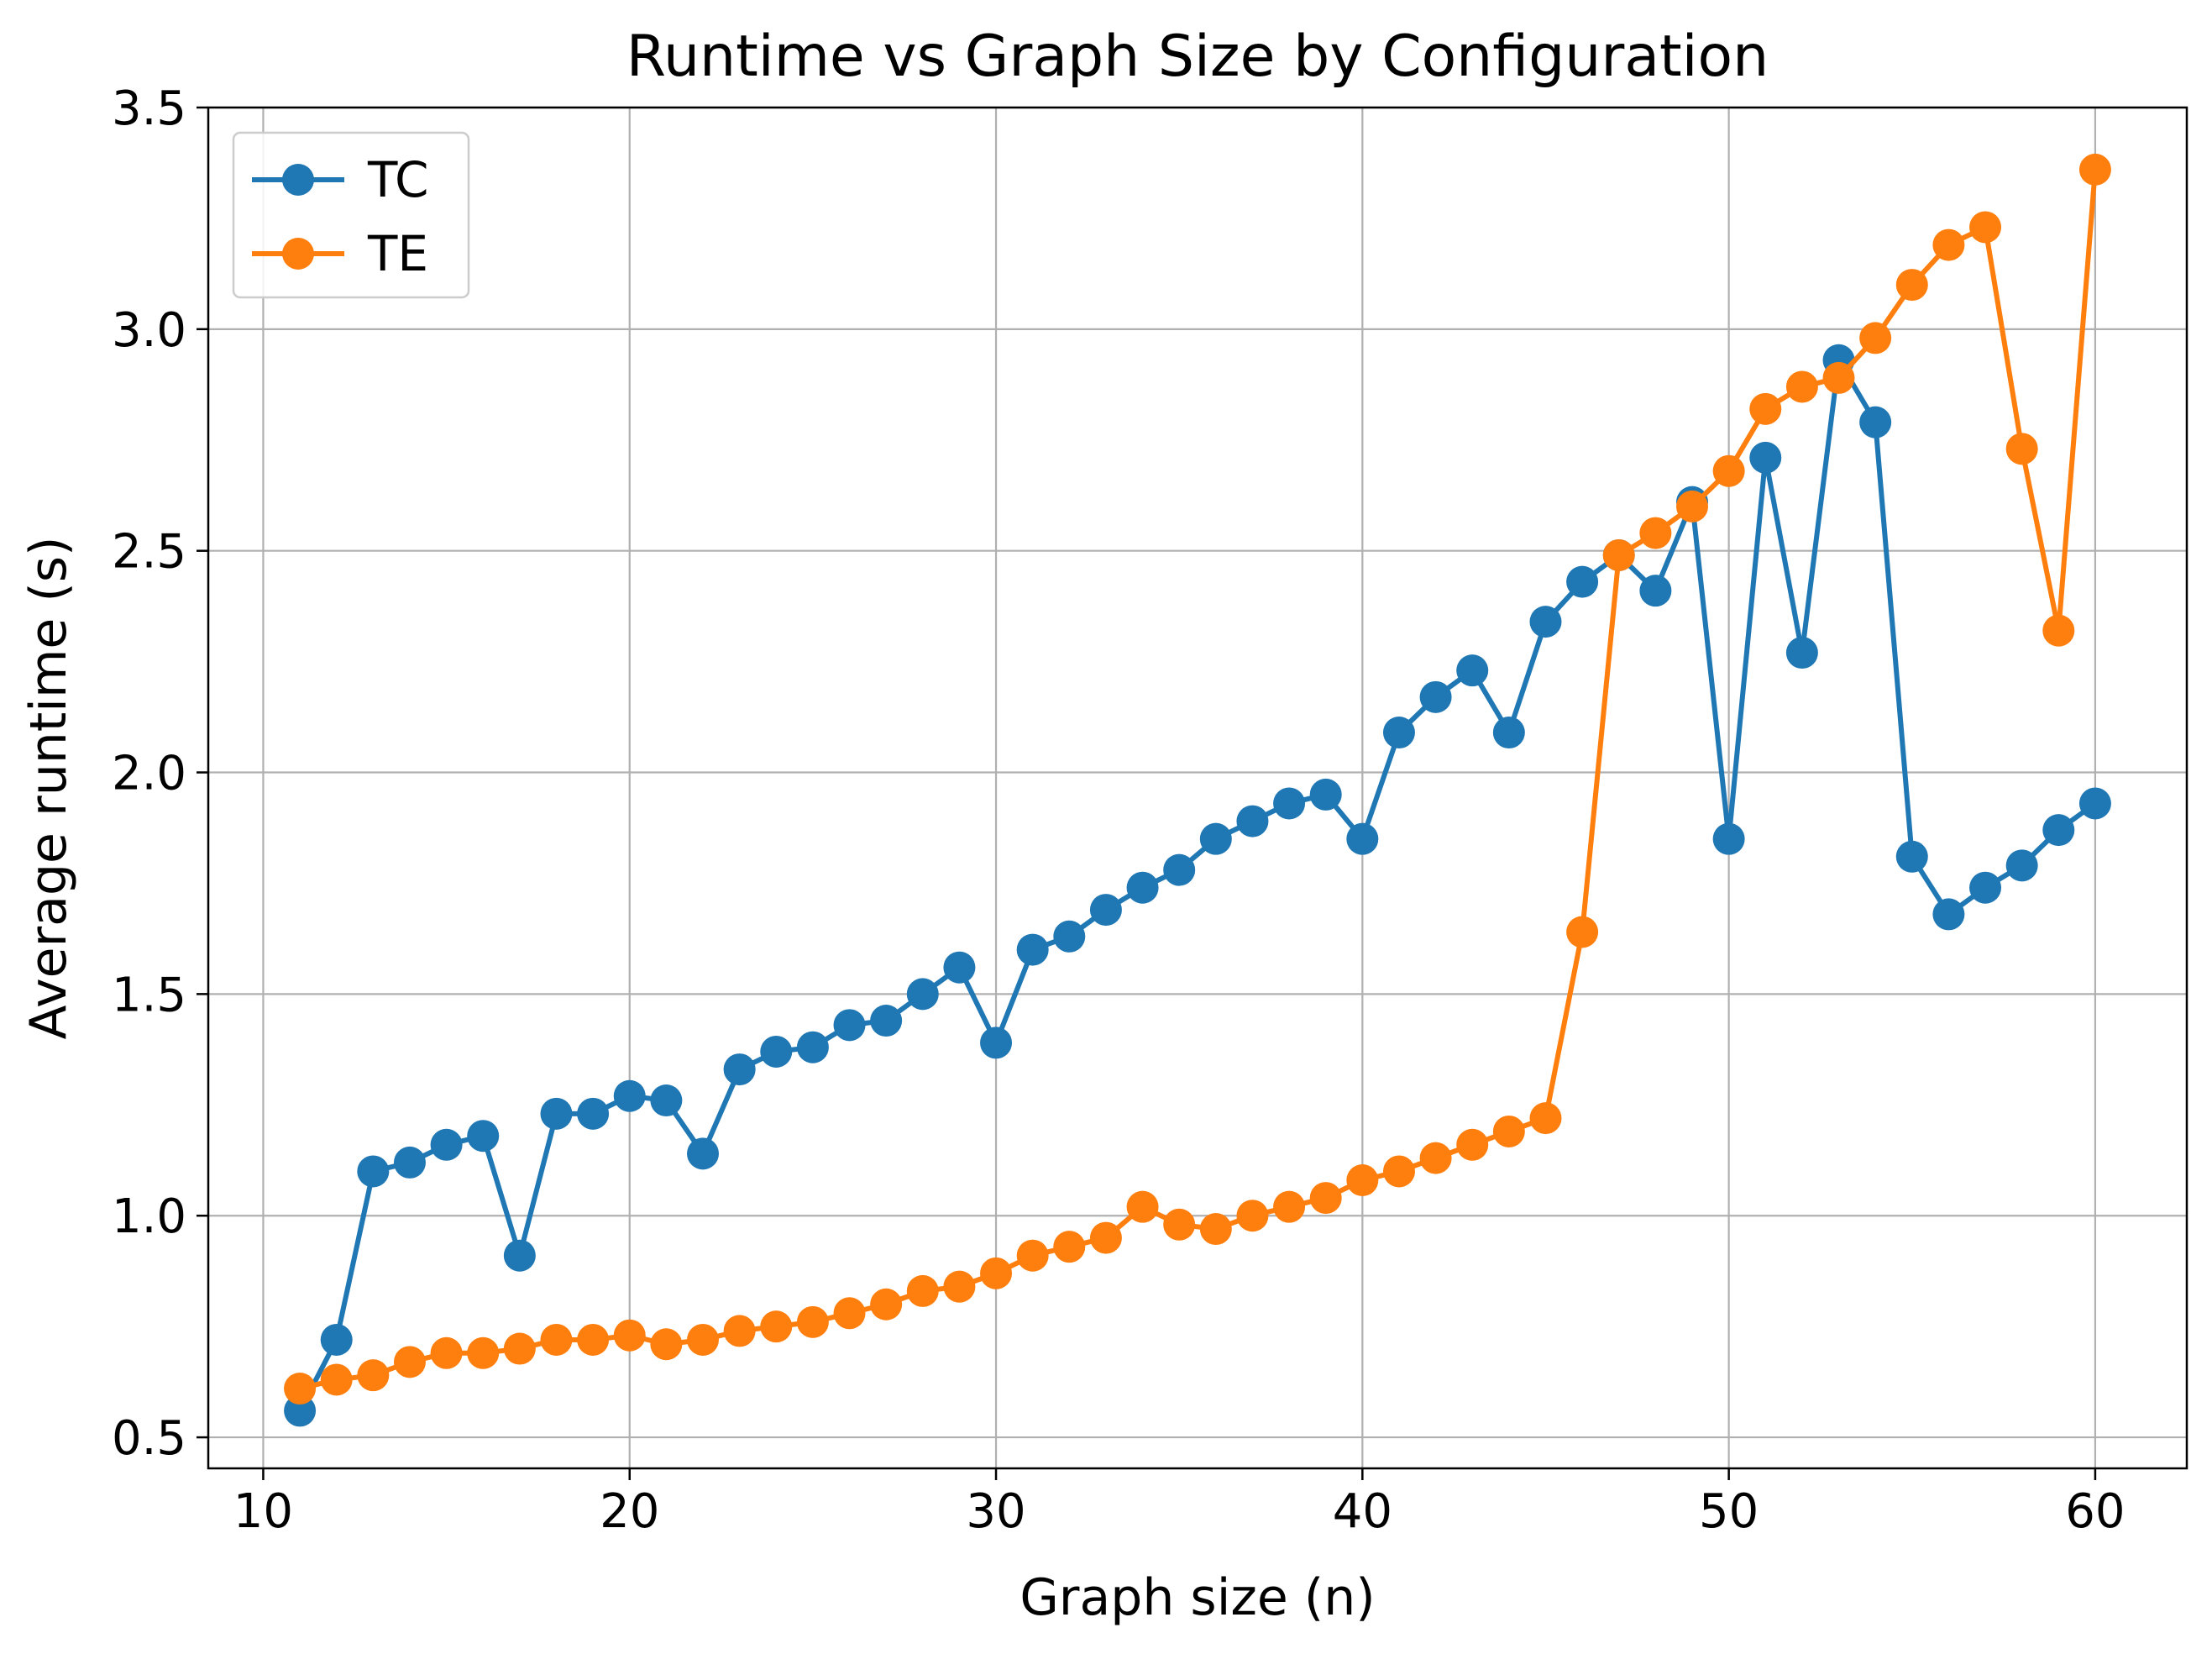 This screenshot has height=1654, width=2212. What do you see at coordinates (995, 1511) in the screenshot?
I see `x-tick-label: 30` at bounding box center [995, 1511].